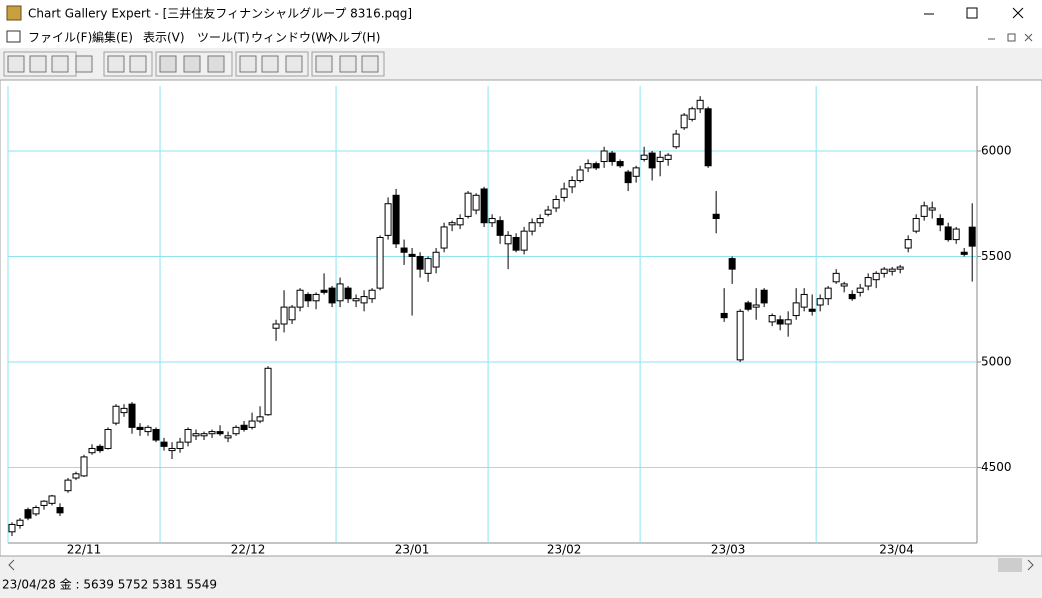 The width and height of the screenshot is (1042, 598). Describe the element at coordinates (996, 150) in the screenshot. I see `y-tick-label: 6000` at that location.